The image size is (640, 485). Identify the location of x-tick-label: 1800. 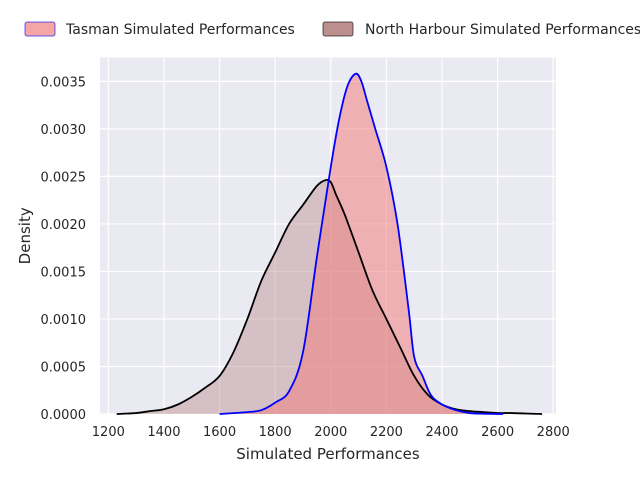
(275, 432).